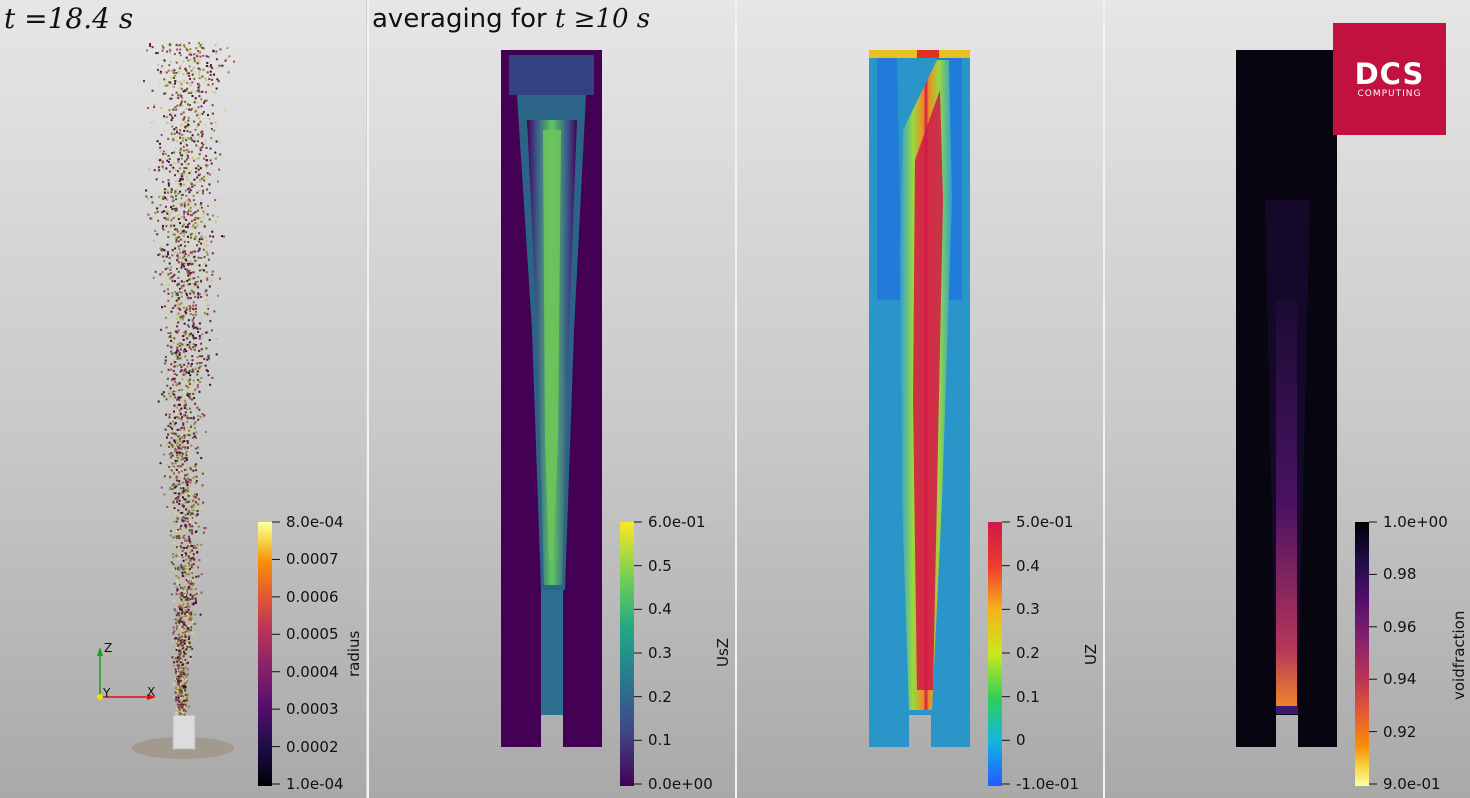  What do you see at coordinates (107, 693) in the screenshot?
I see `axis-y-label: Y` at bounding box center [107, 693].